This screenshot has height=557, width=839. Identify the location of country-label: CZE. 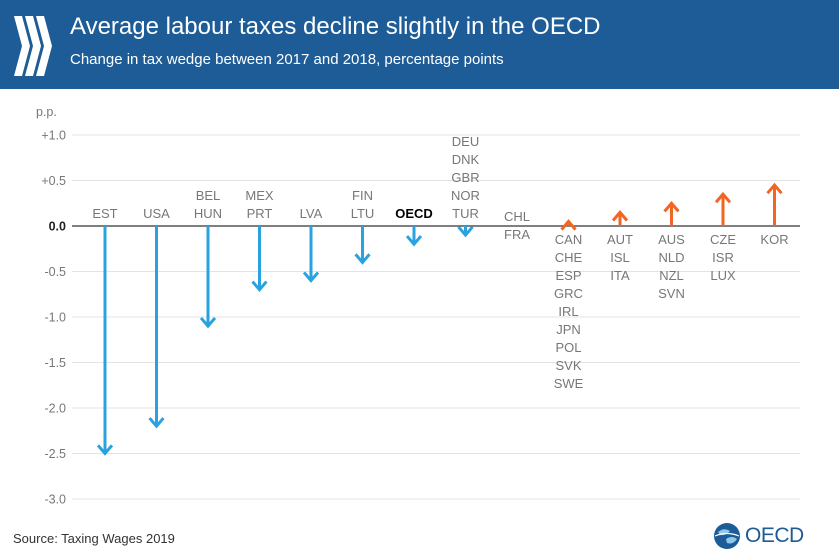
(723, 239).